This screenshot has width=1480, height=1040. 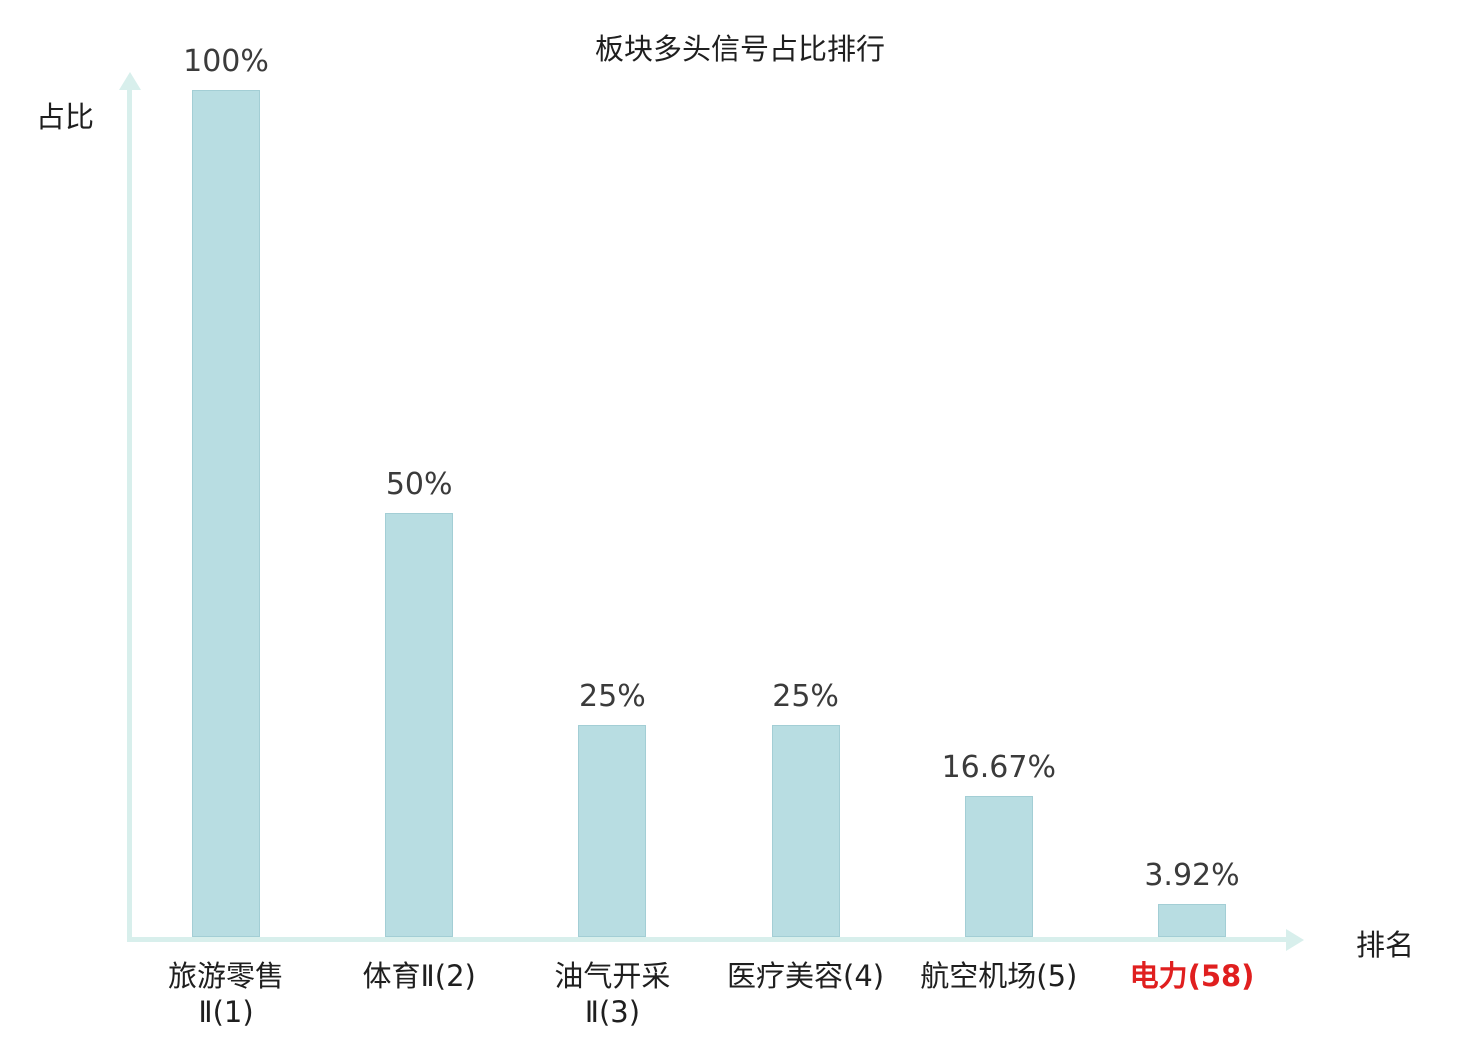 What do you see at coordinates (129, 514) in the screenshot?
I see `y-axis-line` at bounding box center [129, 514].